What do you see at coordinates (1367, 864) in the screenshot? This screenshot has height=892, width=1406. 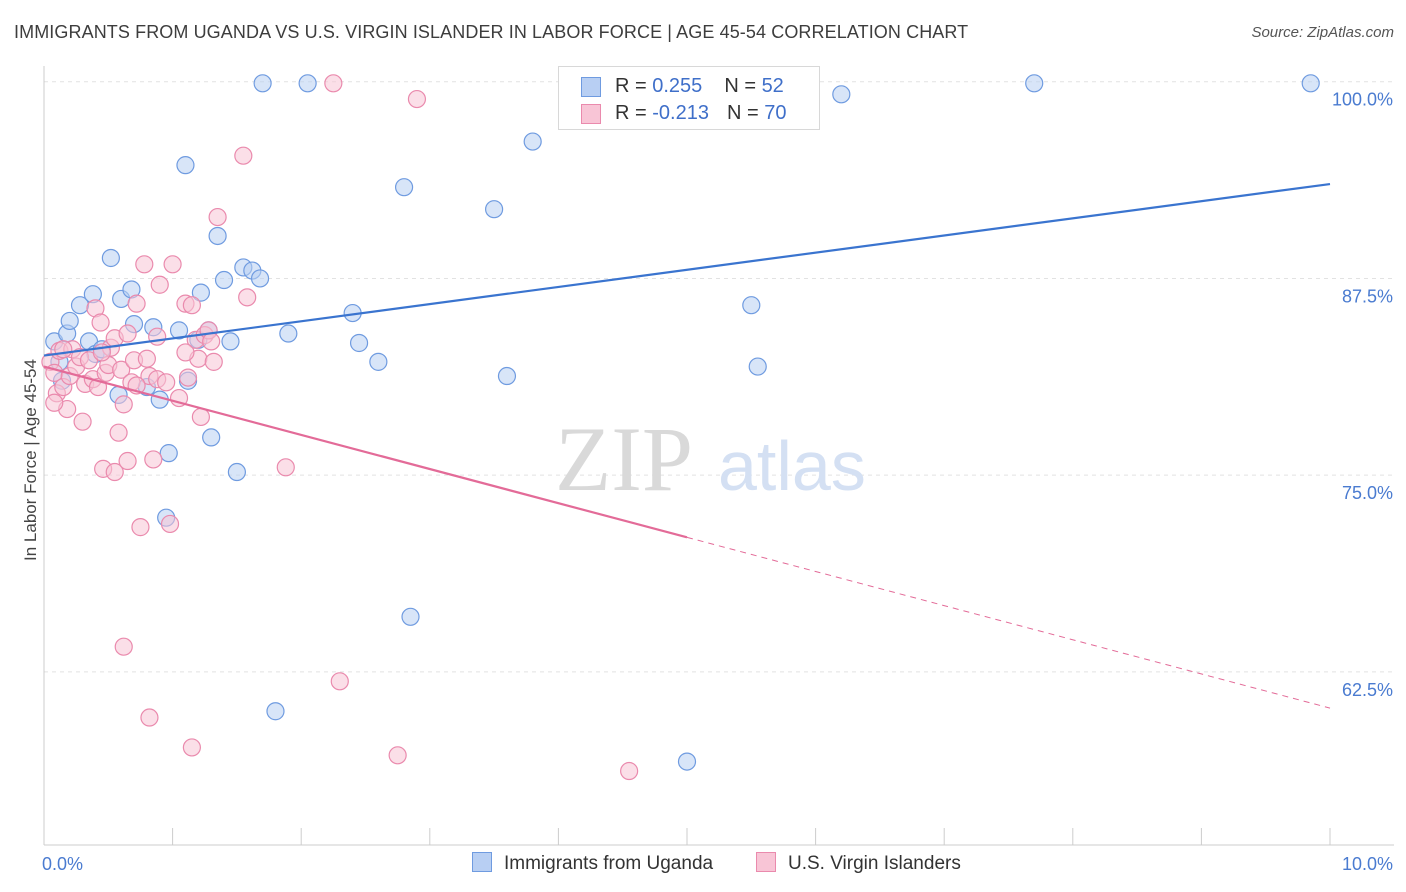 I see `x-tick-label: 10.0%` at bounding box center [1367, 864].